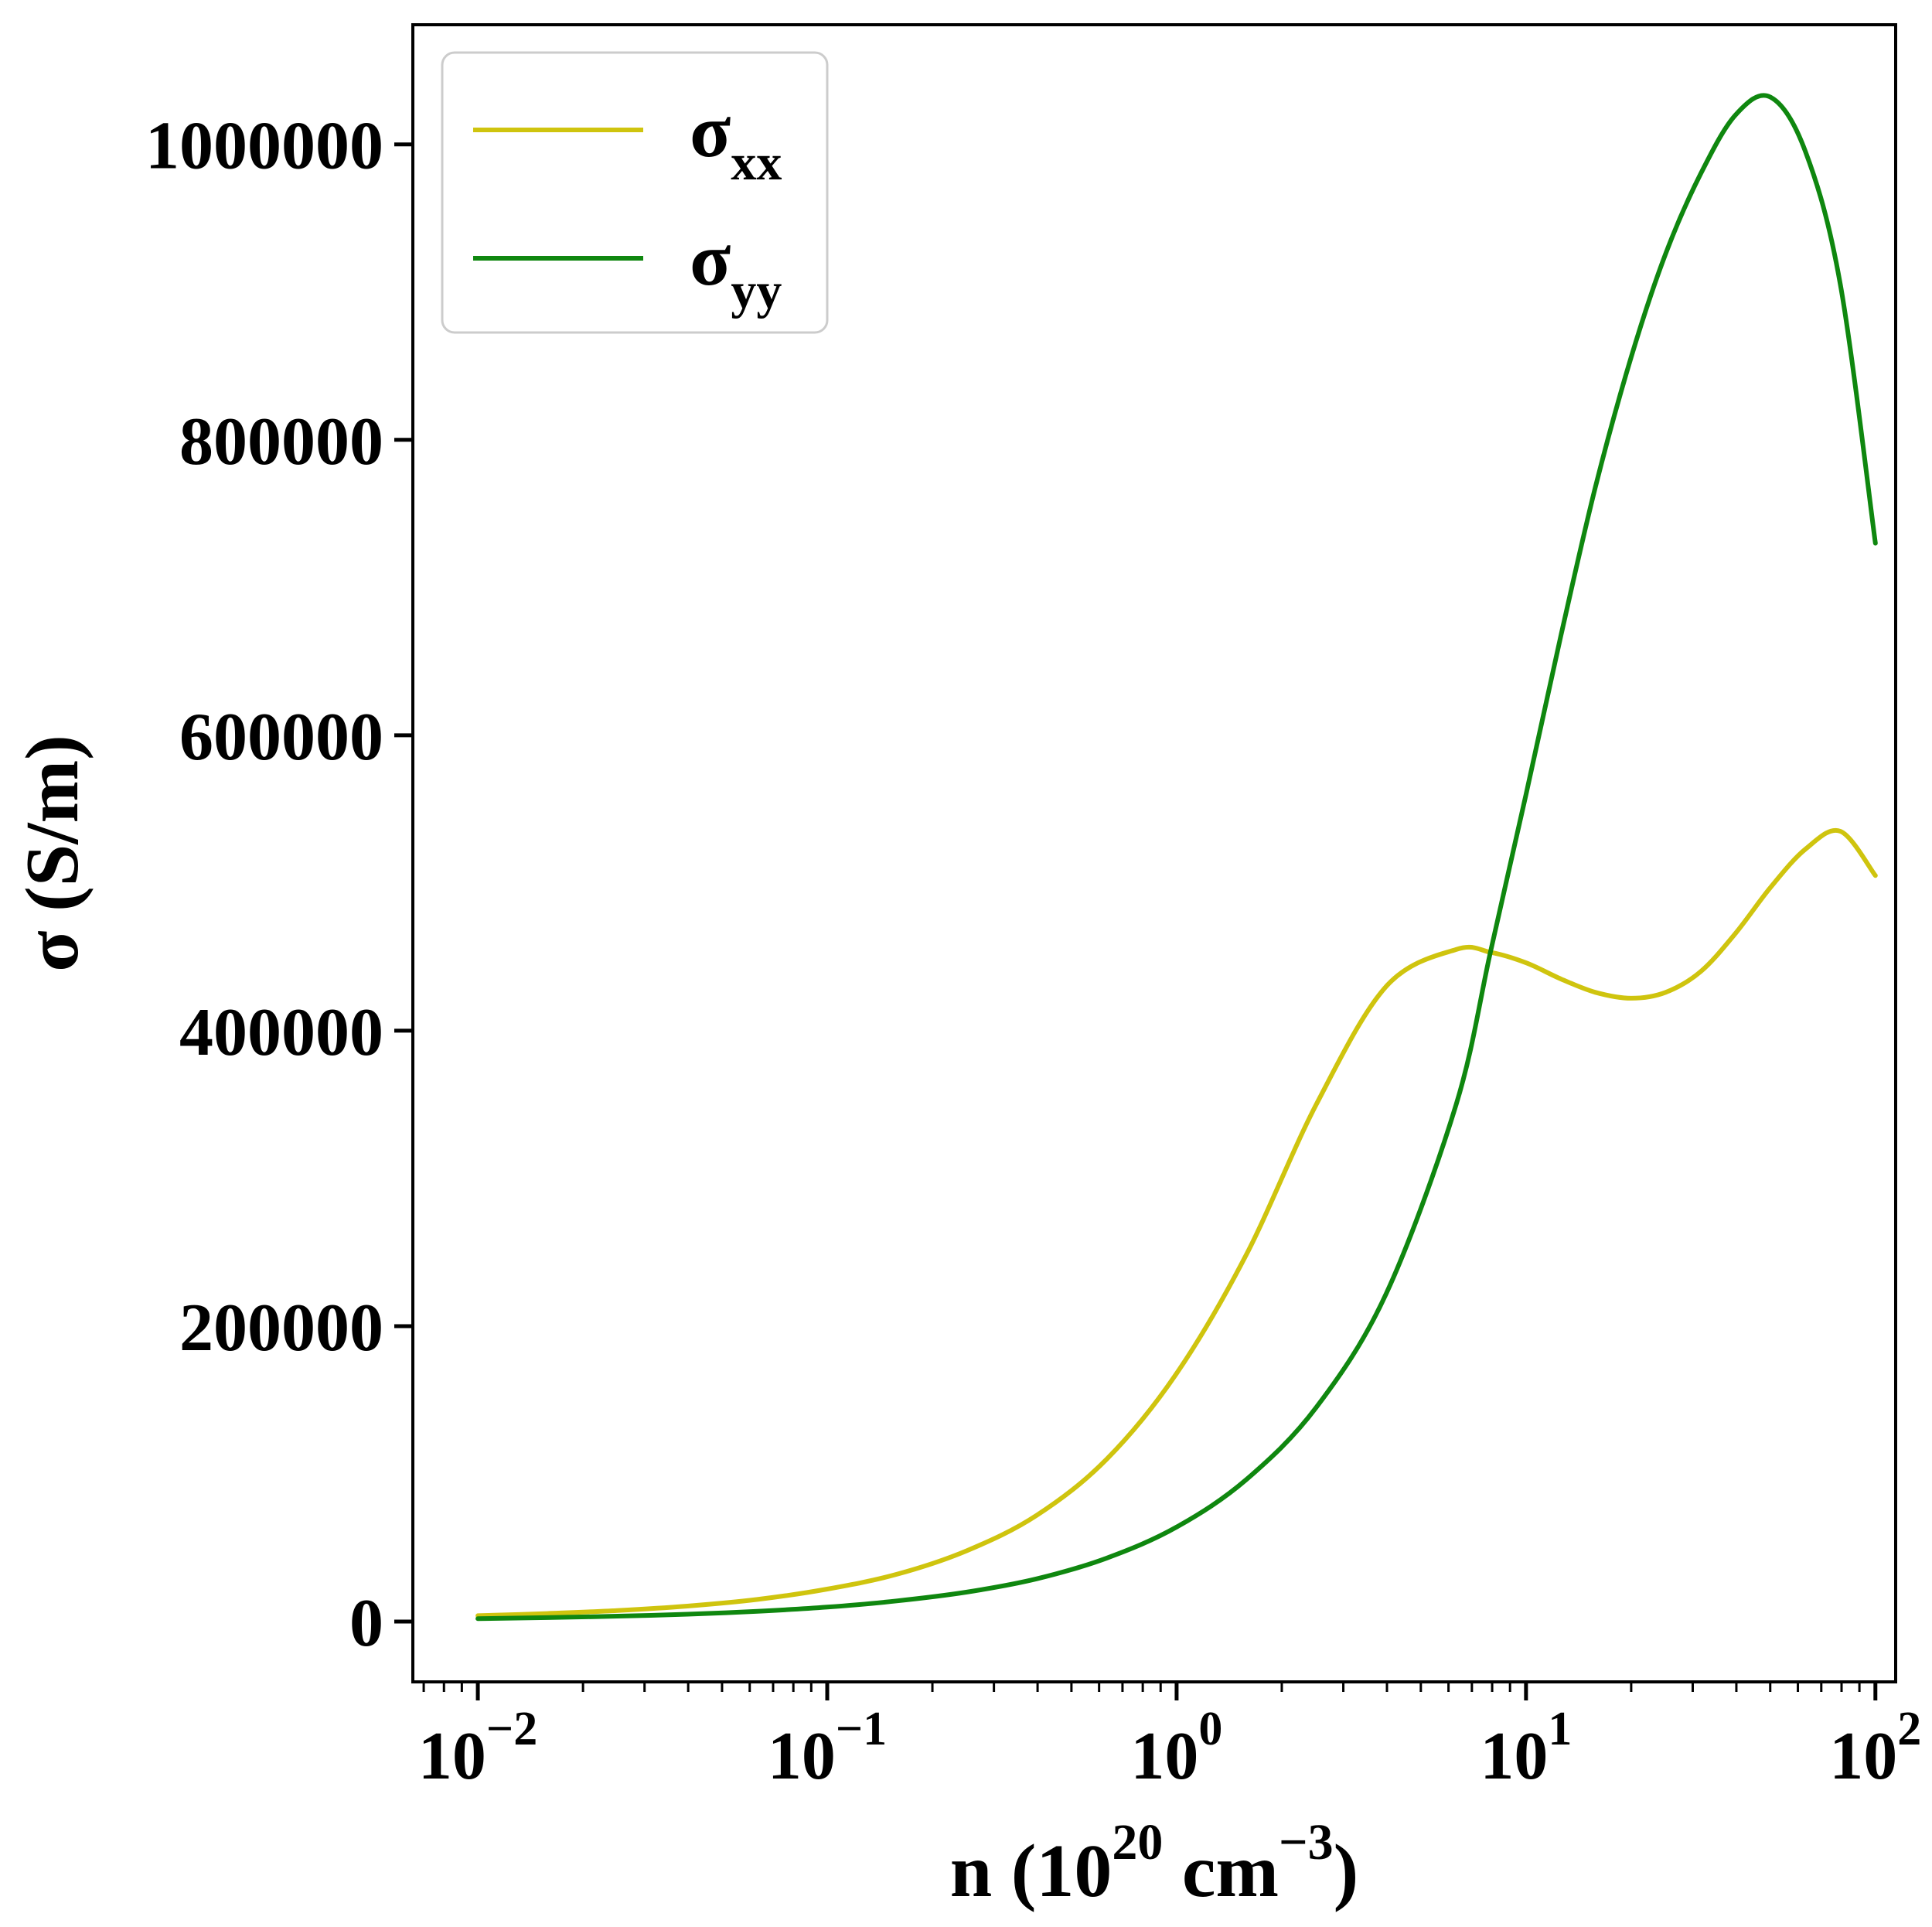 This screenshot has width=1932, height=1927. I want to click on x-tick-label: 10⁻¹, so click(827, 1748).